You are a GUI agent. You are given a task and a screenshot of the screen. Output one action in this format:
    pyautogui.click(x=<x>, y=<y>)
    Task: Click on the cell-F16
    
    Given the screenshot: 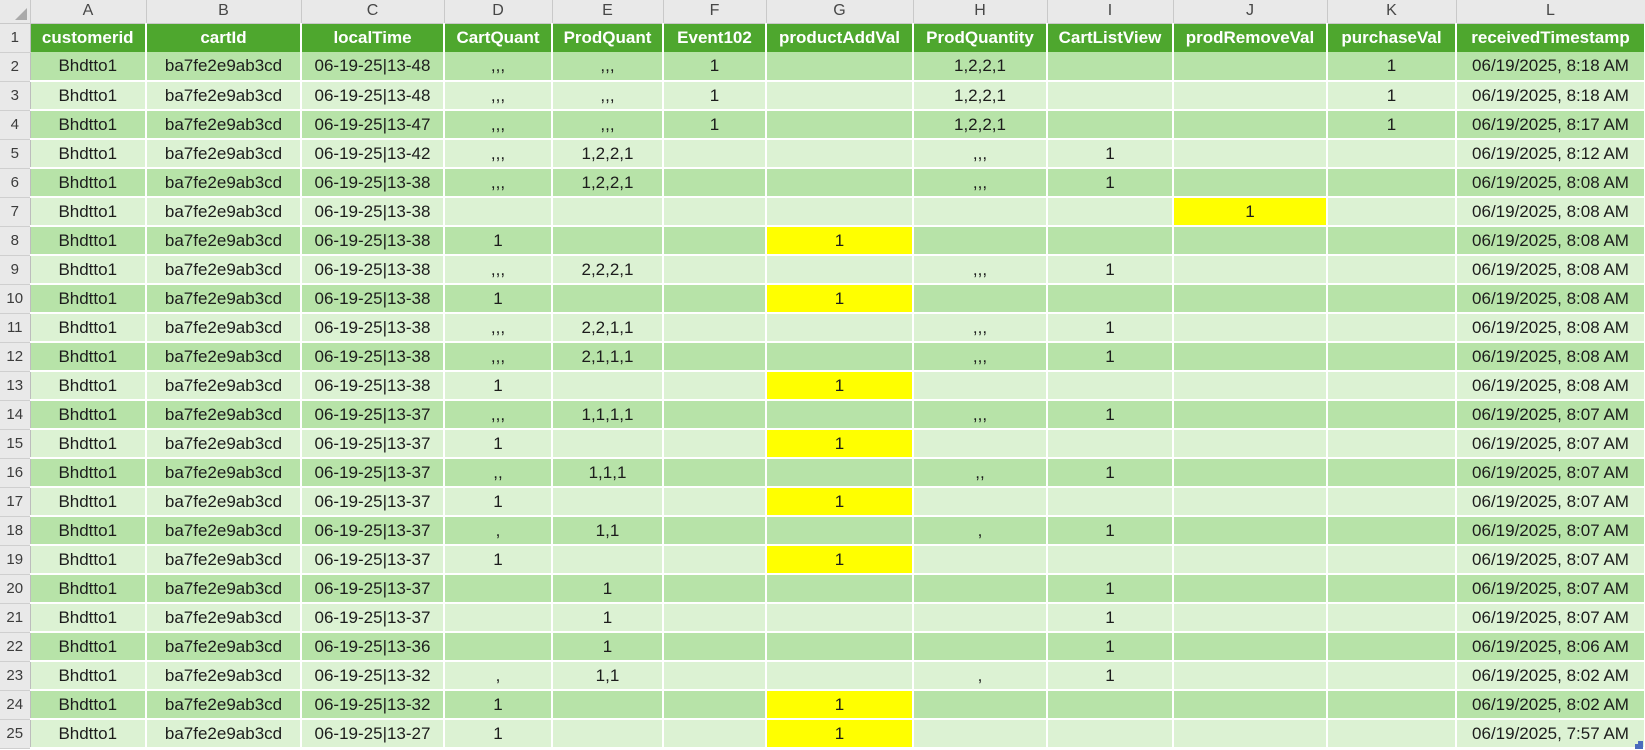 What is the action you would take?
    pyautogui.click(x=715, y=473)
    